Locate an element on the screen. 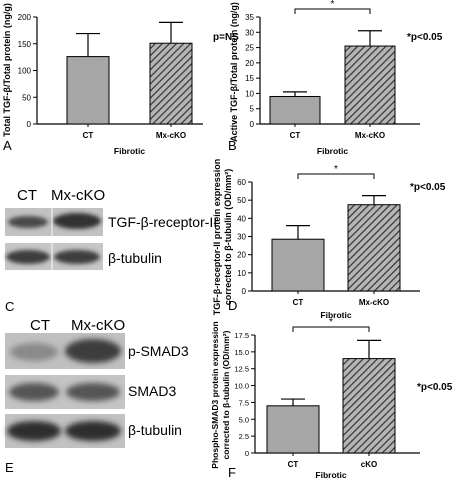 Image resolution: width=457 pixels, height=484 pixels. chart-a-y-label: Total TGF-β/Total protein (ng/g) is located at coordinates (7, 70).